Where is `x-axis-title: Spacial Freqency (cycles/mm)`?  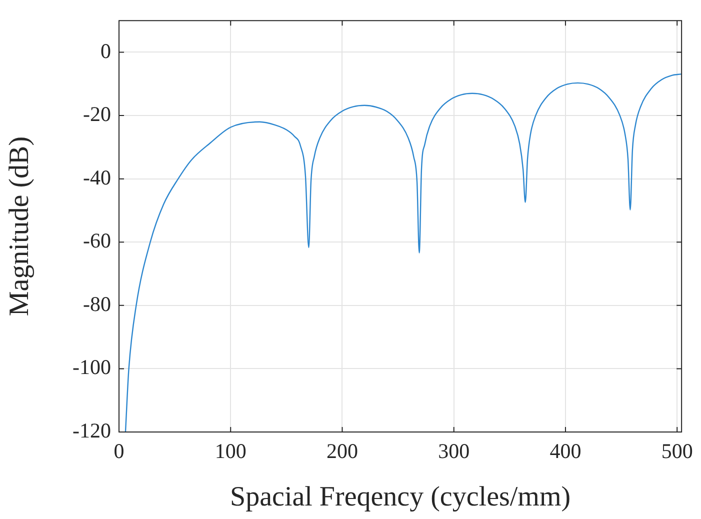
x-axis-title: Spacial Freqency (cycles/mm) is located at coordinates (400, 497).